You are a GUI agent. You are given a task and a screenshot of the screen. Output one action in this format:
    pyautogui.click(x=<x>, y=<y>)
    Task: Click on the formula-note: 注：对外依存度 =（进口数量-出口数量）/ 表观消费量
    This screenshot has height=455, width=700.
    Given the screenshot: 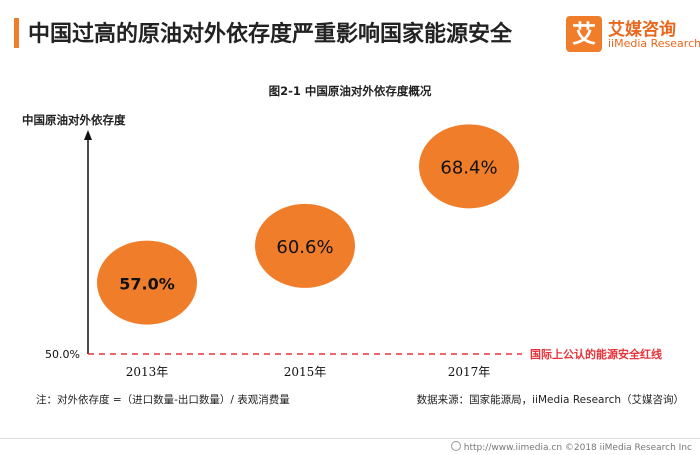 What is the action you would take?
    pyautogui.click(x=163, y=400)
    